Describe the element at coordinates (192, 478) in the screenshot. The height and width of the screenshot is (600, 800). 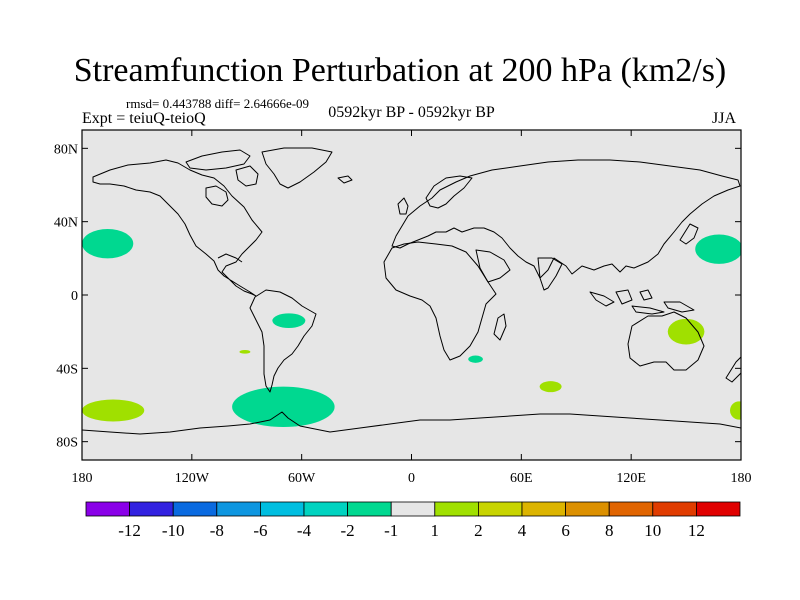
I see `x-tick-label: 120W` at that location.